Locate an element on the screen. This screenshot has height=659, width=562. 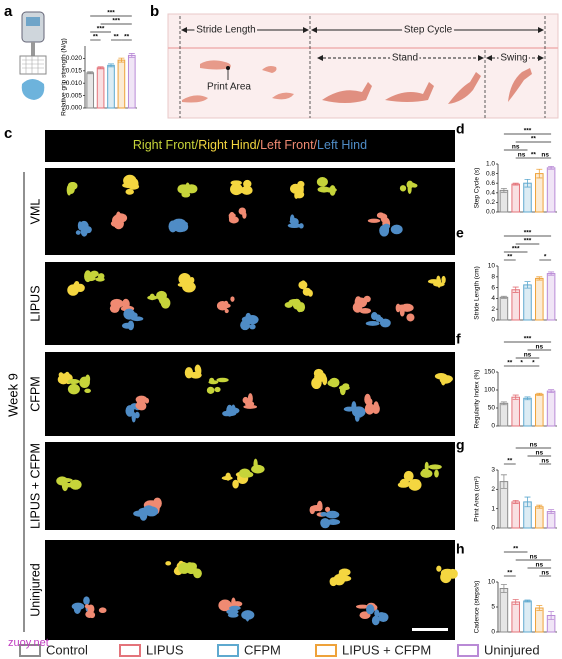
time-label: Week 9 is located at coordinates (12, 395).